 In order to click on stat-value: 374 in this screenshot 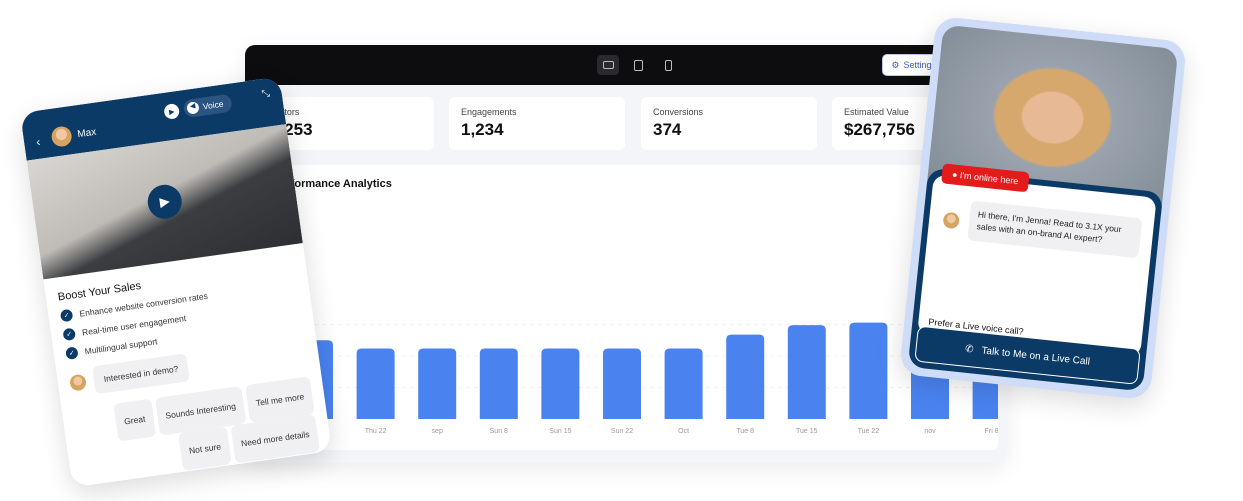, I will do `click(667, 129)`.